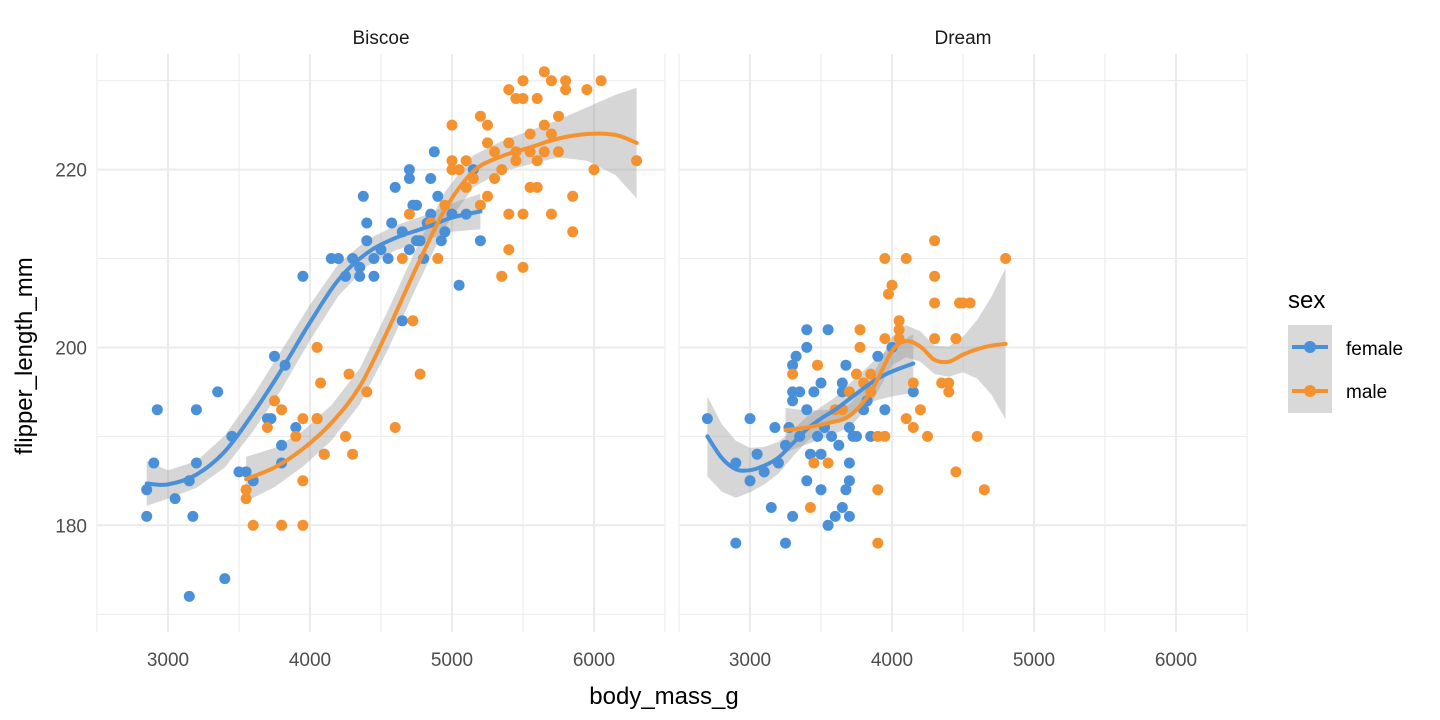  What do you see at coordinates (1034, 660) in the screenshot?
I see `x-tick-label: 5000` at bounding box center [1034, 660].